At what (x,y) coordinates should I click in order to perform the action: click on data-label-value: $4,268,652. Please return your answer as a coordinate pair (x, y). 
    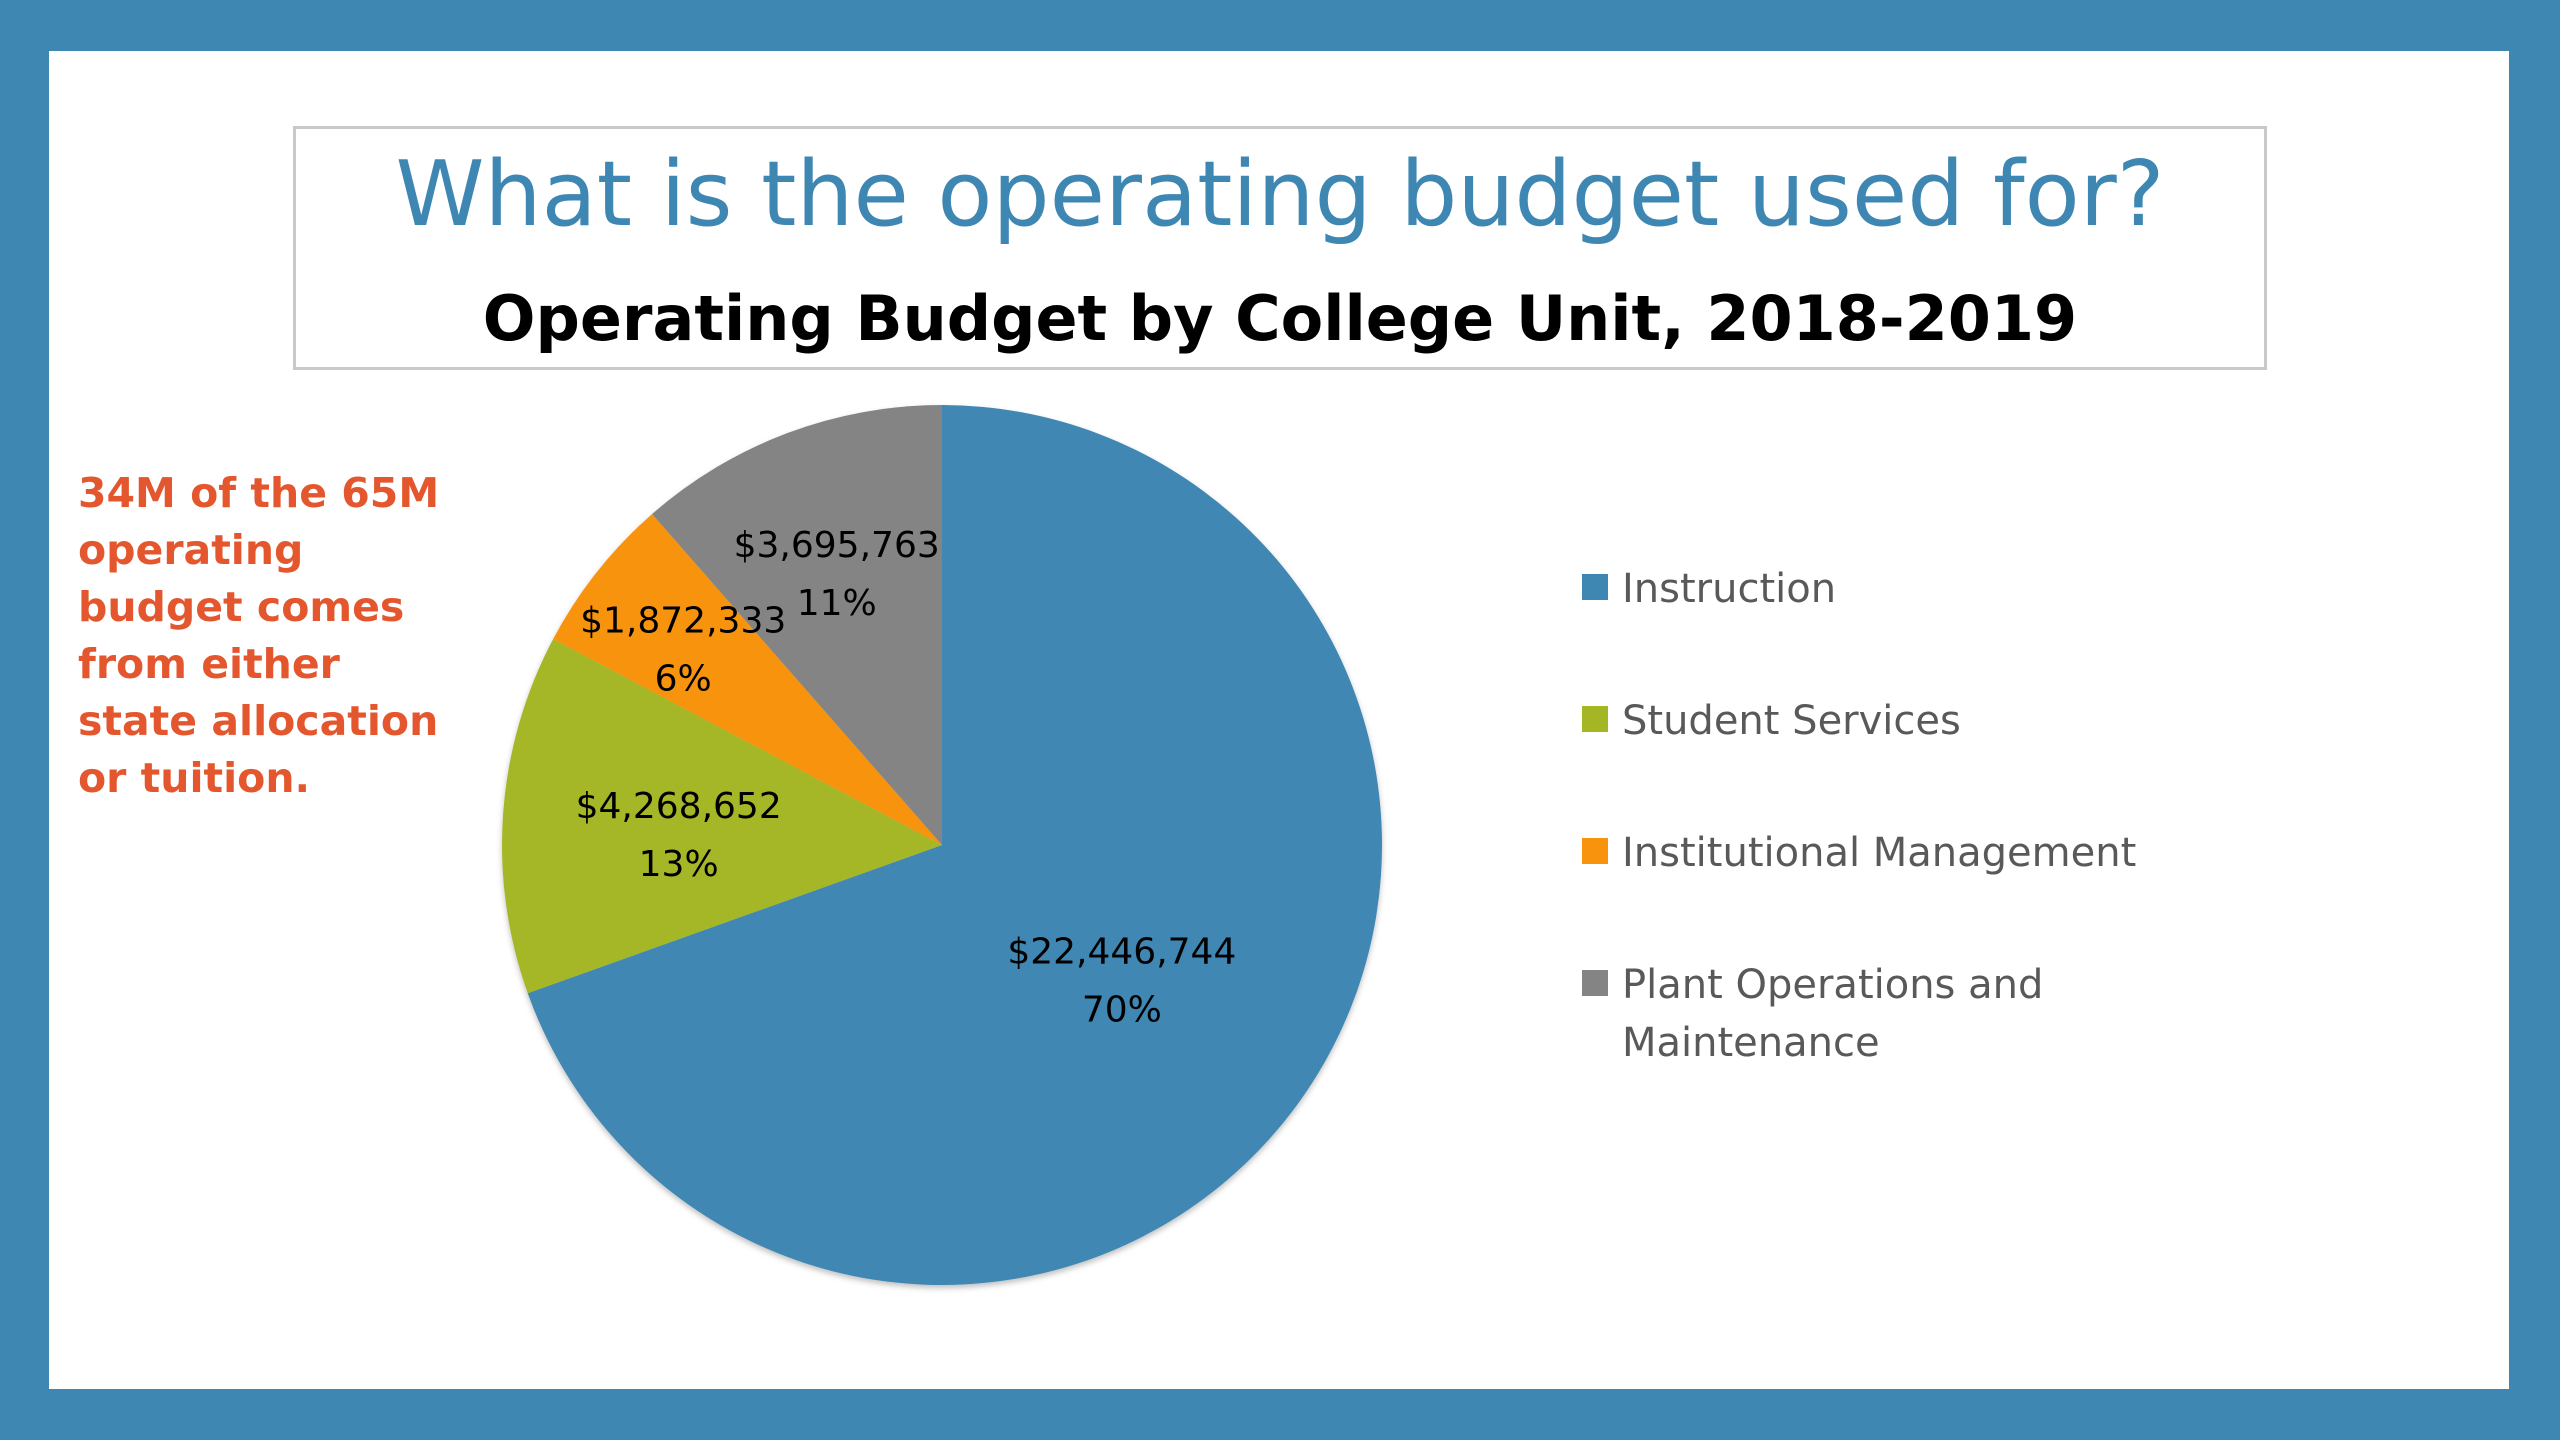
    Looking at the image, I should click on (679, 806).